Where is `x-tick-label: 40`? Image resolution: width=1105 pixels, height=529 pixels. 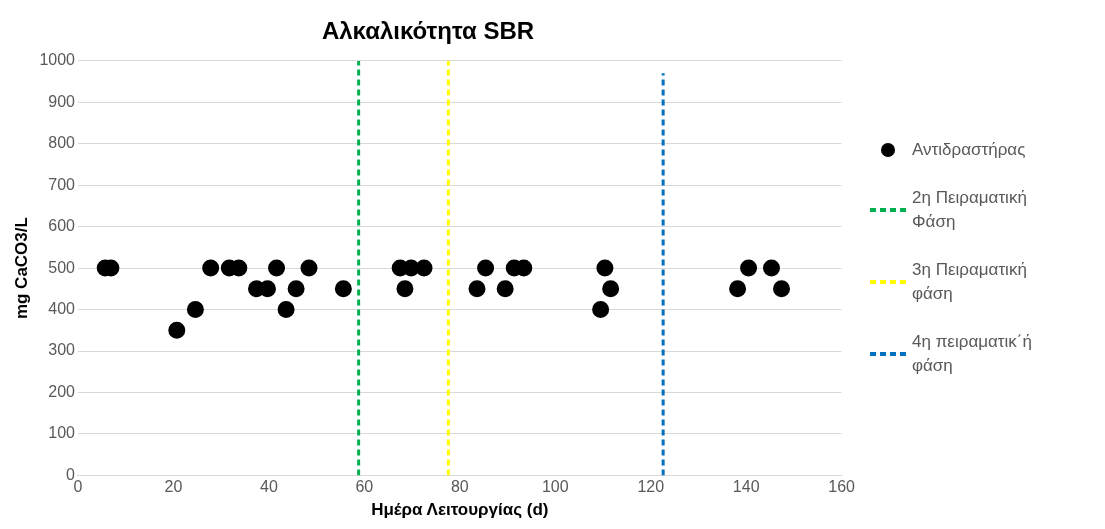 x-tick-label: 40 is located at coordinates (269, 487).